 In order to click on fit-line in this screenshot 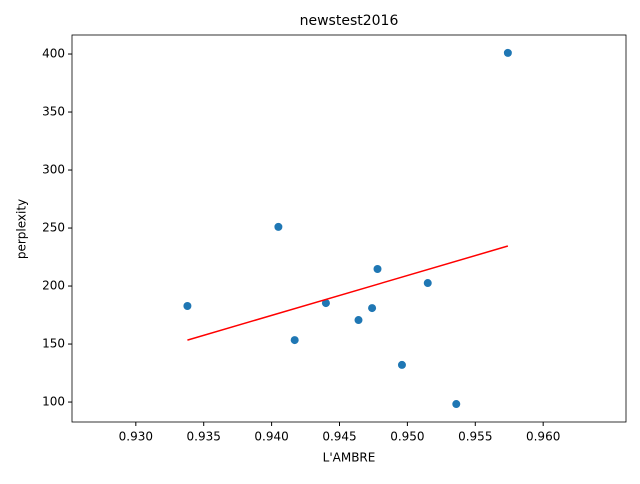, I will do `click(348, 293)`.